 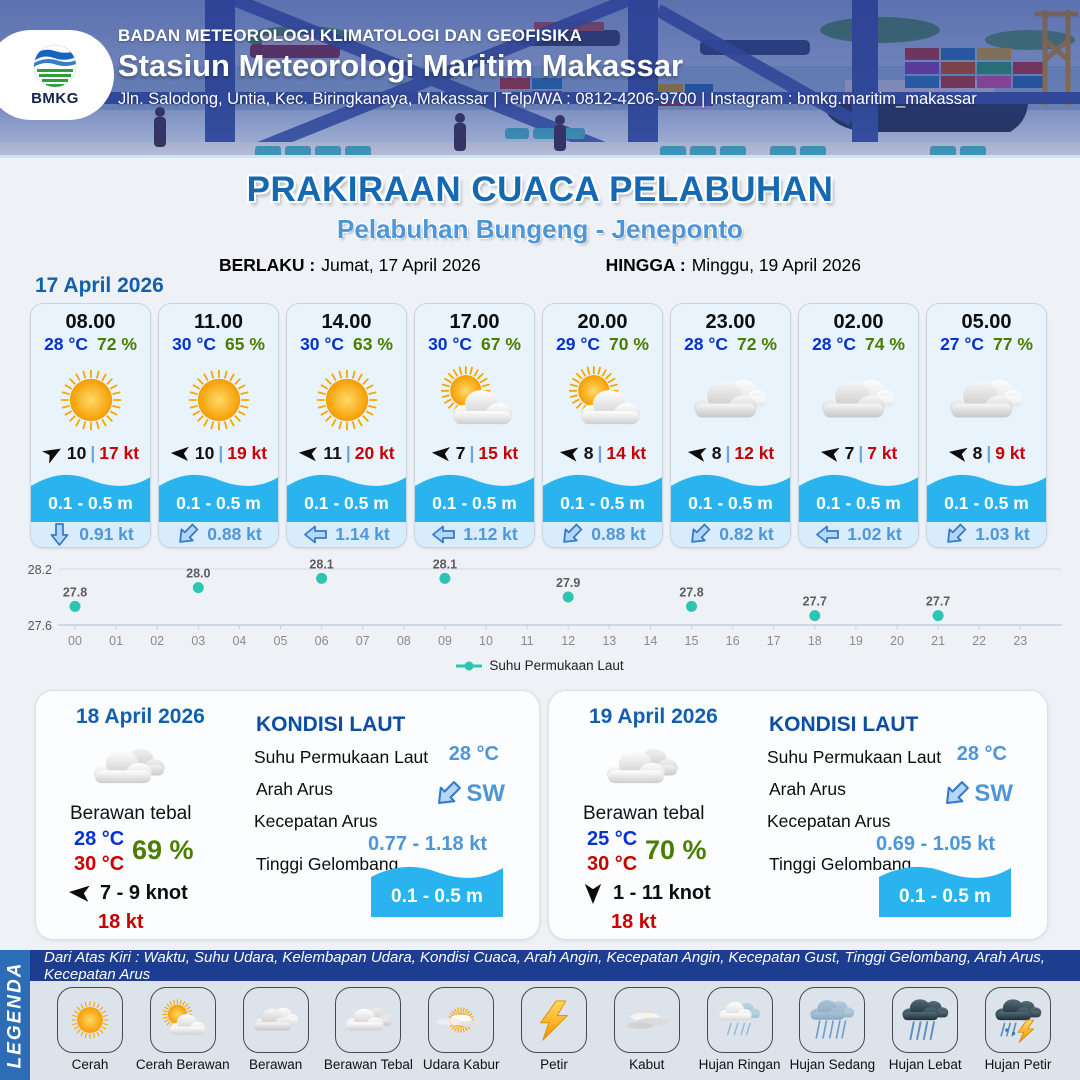 What do you see at coordinates (1002, 534) in the screenshot?
I see `current-speed-value: 1.03 kt` at bounding box center [1002, 534].